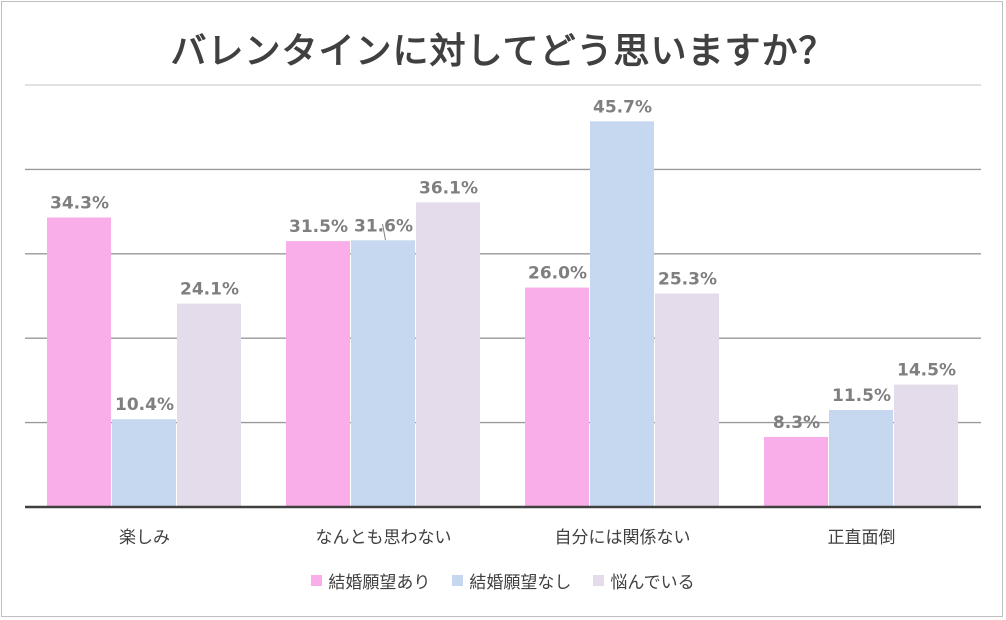  What do you see at coordinates (384, 538) in the screenshot?
I see `category-label: なんとも思わない` at bounding box center [384, 538].